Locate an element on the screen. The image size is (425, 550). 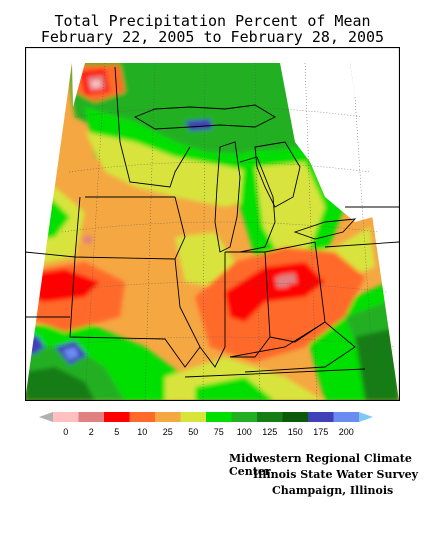
map-title-line-1: Total Precipitation Percent of Mean is located at coordinates (212, 21).